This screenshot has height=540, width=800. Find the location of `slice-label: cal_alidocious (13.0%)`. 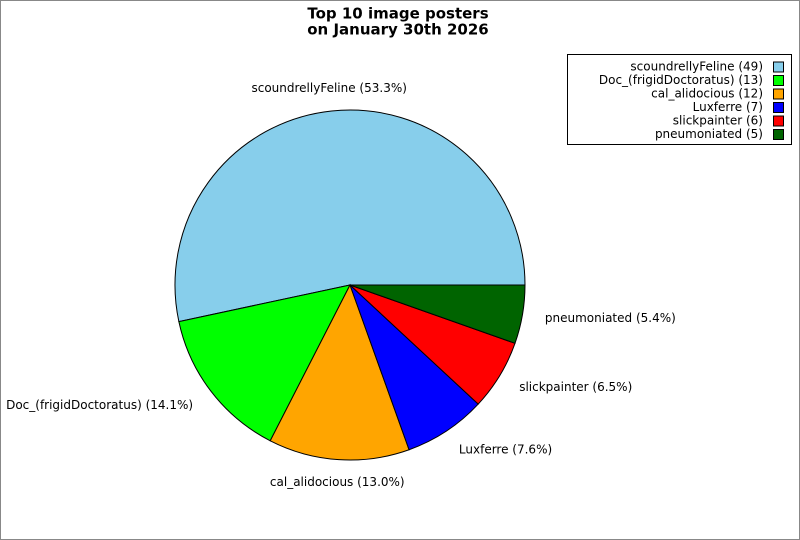

slice-label: cal_alidocious (13.0%) is located at coordinates (337, 482).